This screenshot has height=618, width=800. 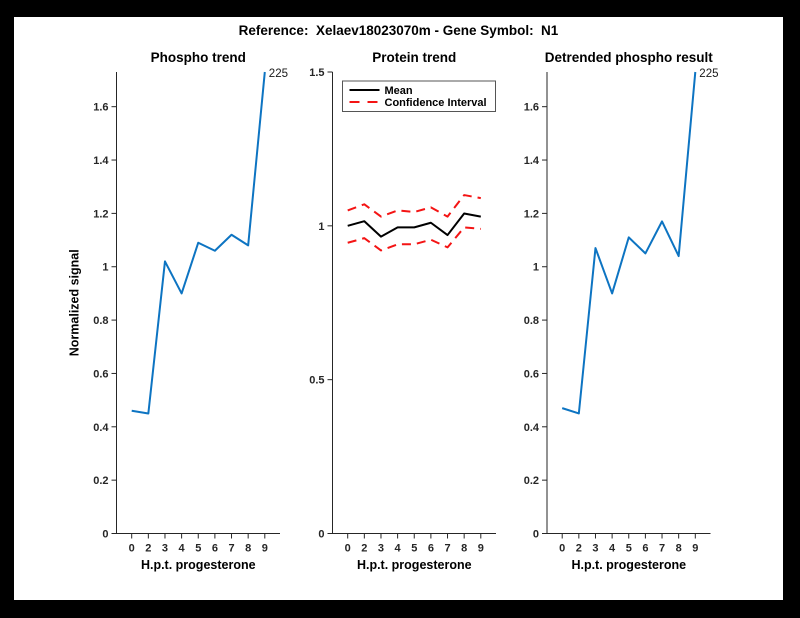 What do you see at coordinates (629, 57) in the screenshot?
I see `subplot-title: Detrended phospho result` at bounding box center [629, 57].